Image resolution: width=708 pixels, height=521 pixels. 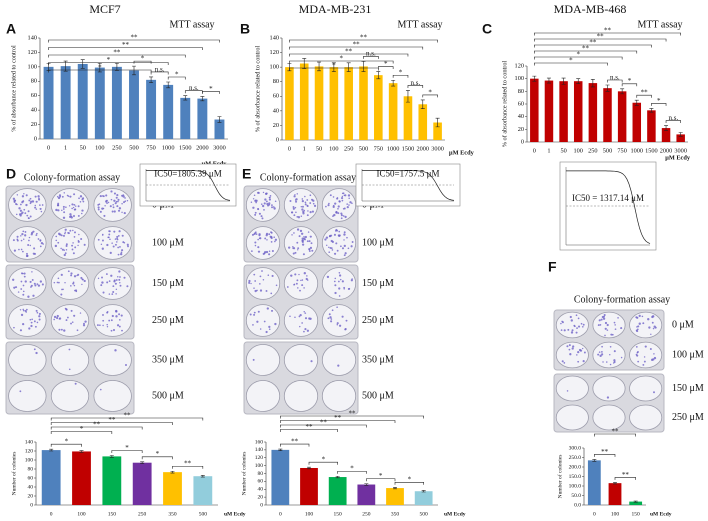 What do you see at coordinates (276, 125) in the screenshot?
I see `y-tick-label: 20` at bounding box center [276, 125].